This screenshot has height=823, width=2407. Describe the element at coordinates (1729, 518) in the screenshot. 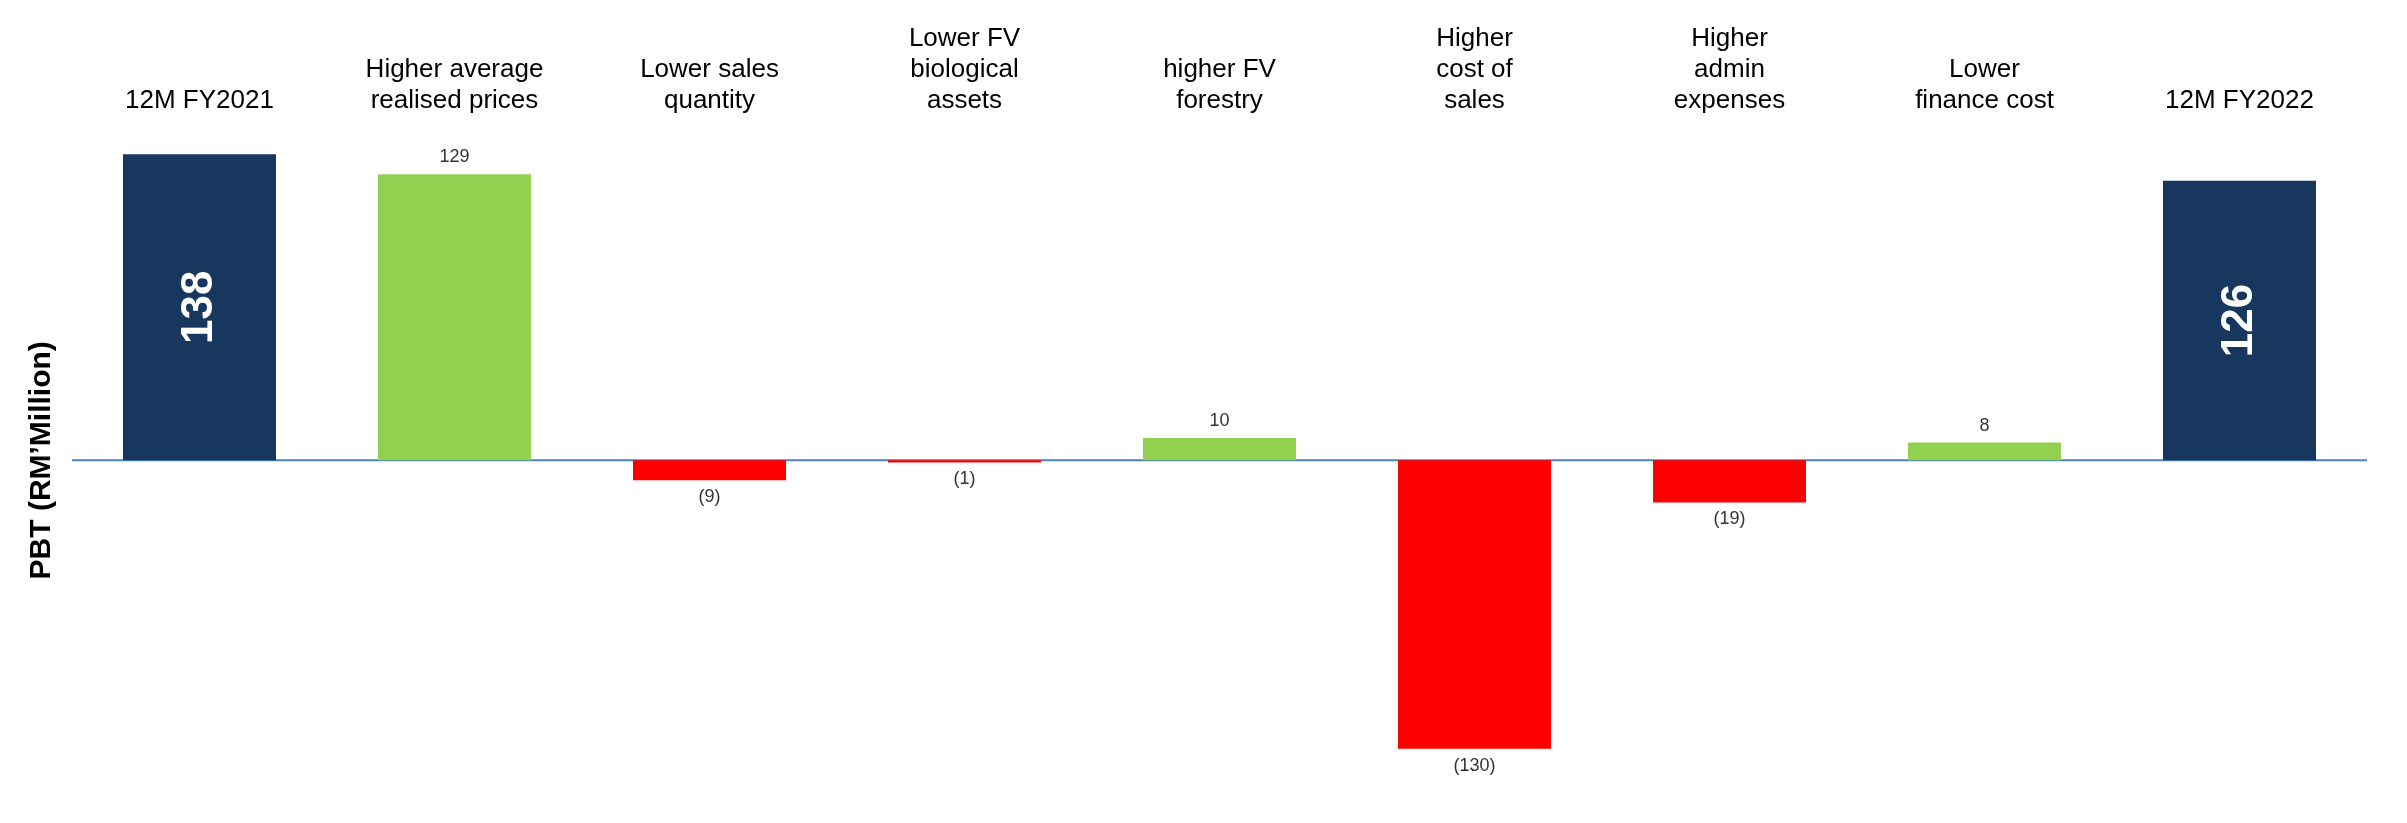

I see `data-label: (19)` at that location.